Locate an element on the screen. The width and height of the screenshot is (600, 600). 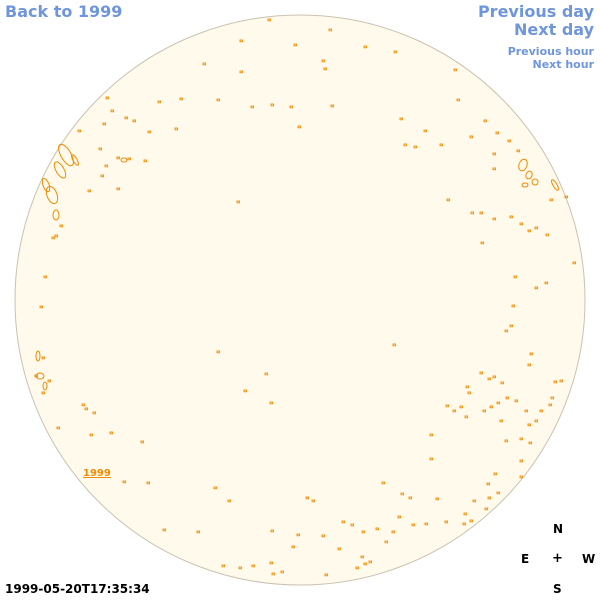
previous-hour-link: Previous hour is located at coordinates (550, 51).